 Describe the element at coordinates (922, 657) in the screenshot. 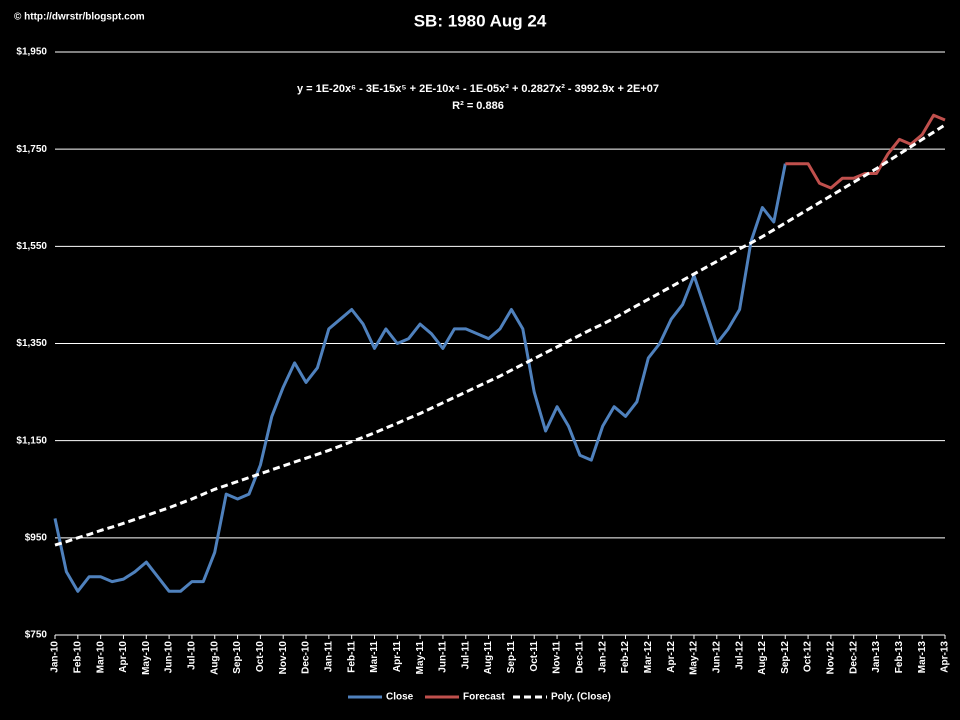

I see `x-tick-label: Mar-13` at that location.